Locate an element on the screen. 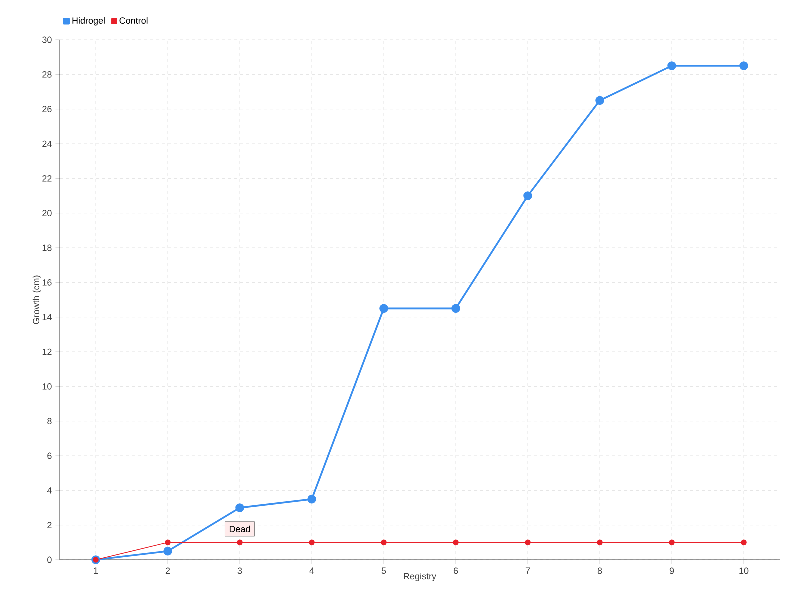 The width and height of the screenshot is (800, 600). x-tick-label: 9 is located at coordinates (672, 571).